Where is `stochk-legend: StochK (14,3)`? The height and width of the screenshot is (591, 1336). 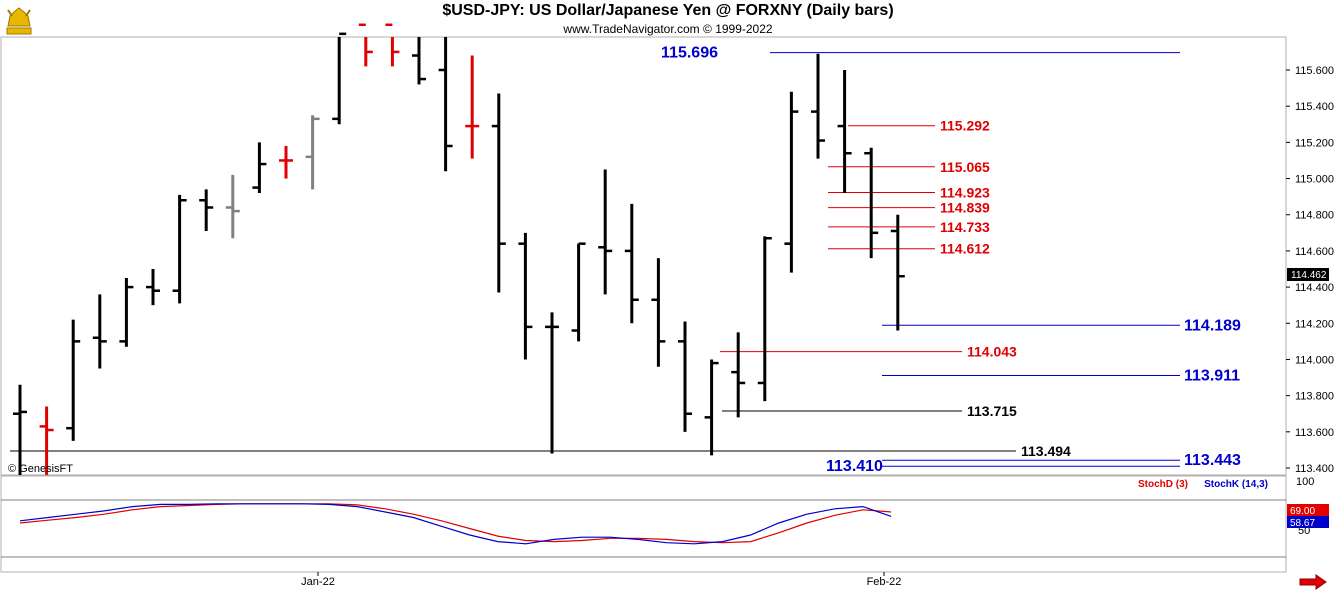
stochk-legend: StochK (14,3) is located at coordinates (1236, 484).